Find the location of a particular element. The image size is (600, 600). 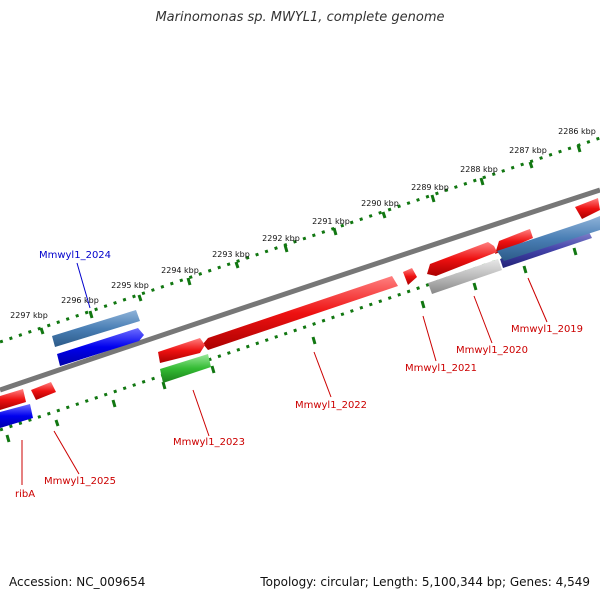

cds-mmwyl1-2018 is located at coordinates (587, 208).